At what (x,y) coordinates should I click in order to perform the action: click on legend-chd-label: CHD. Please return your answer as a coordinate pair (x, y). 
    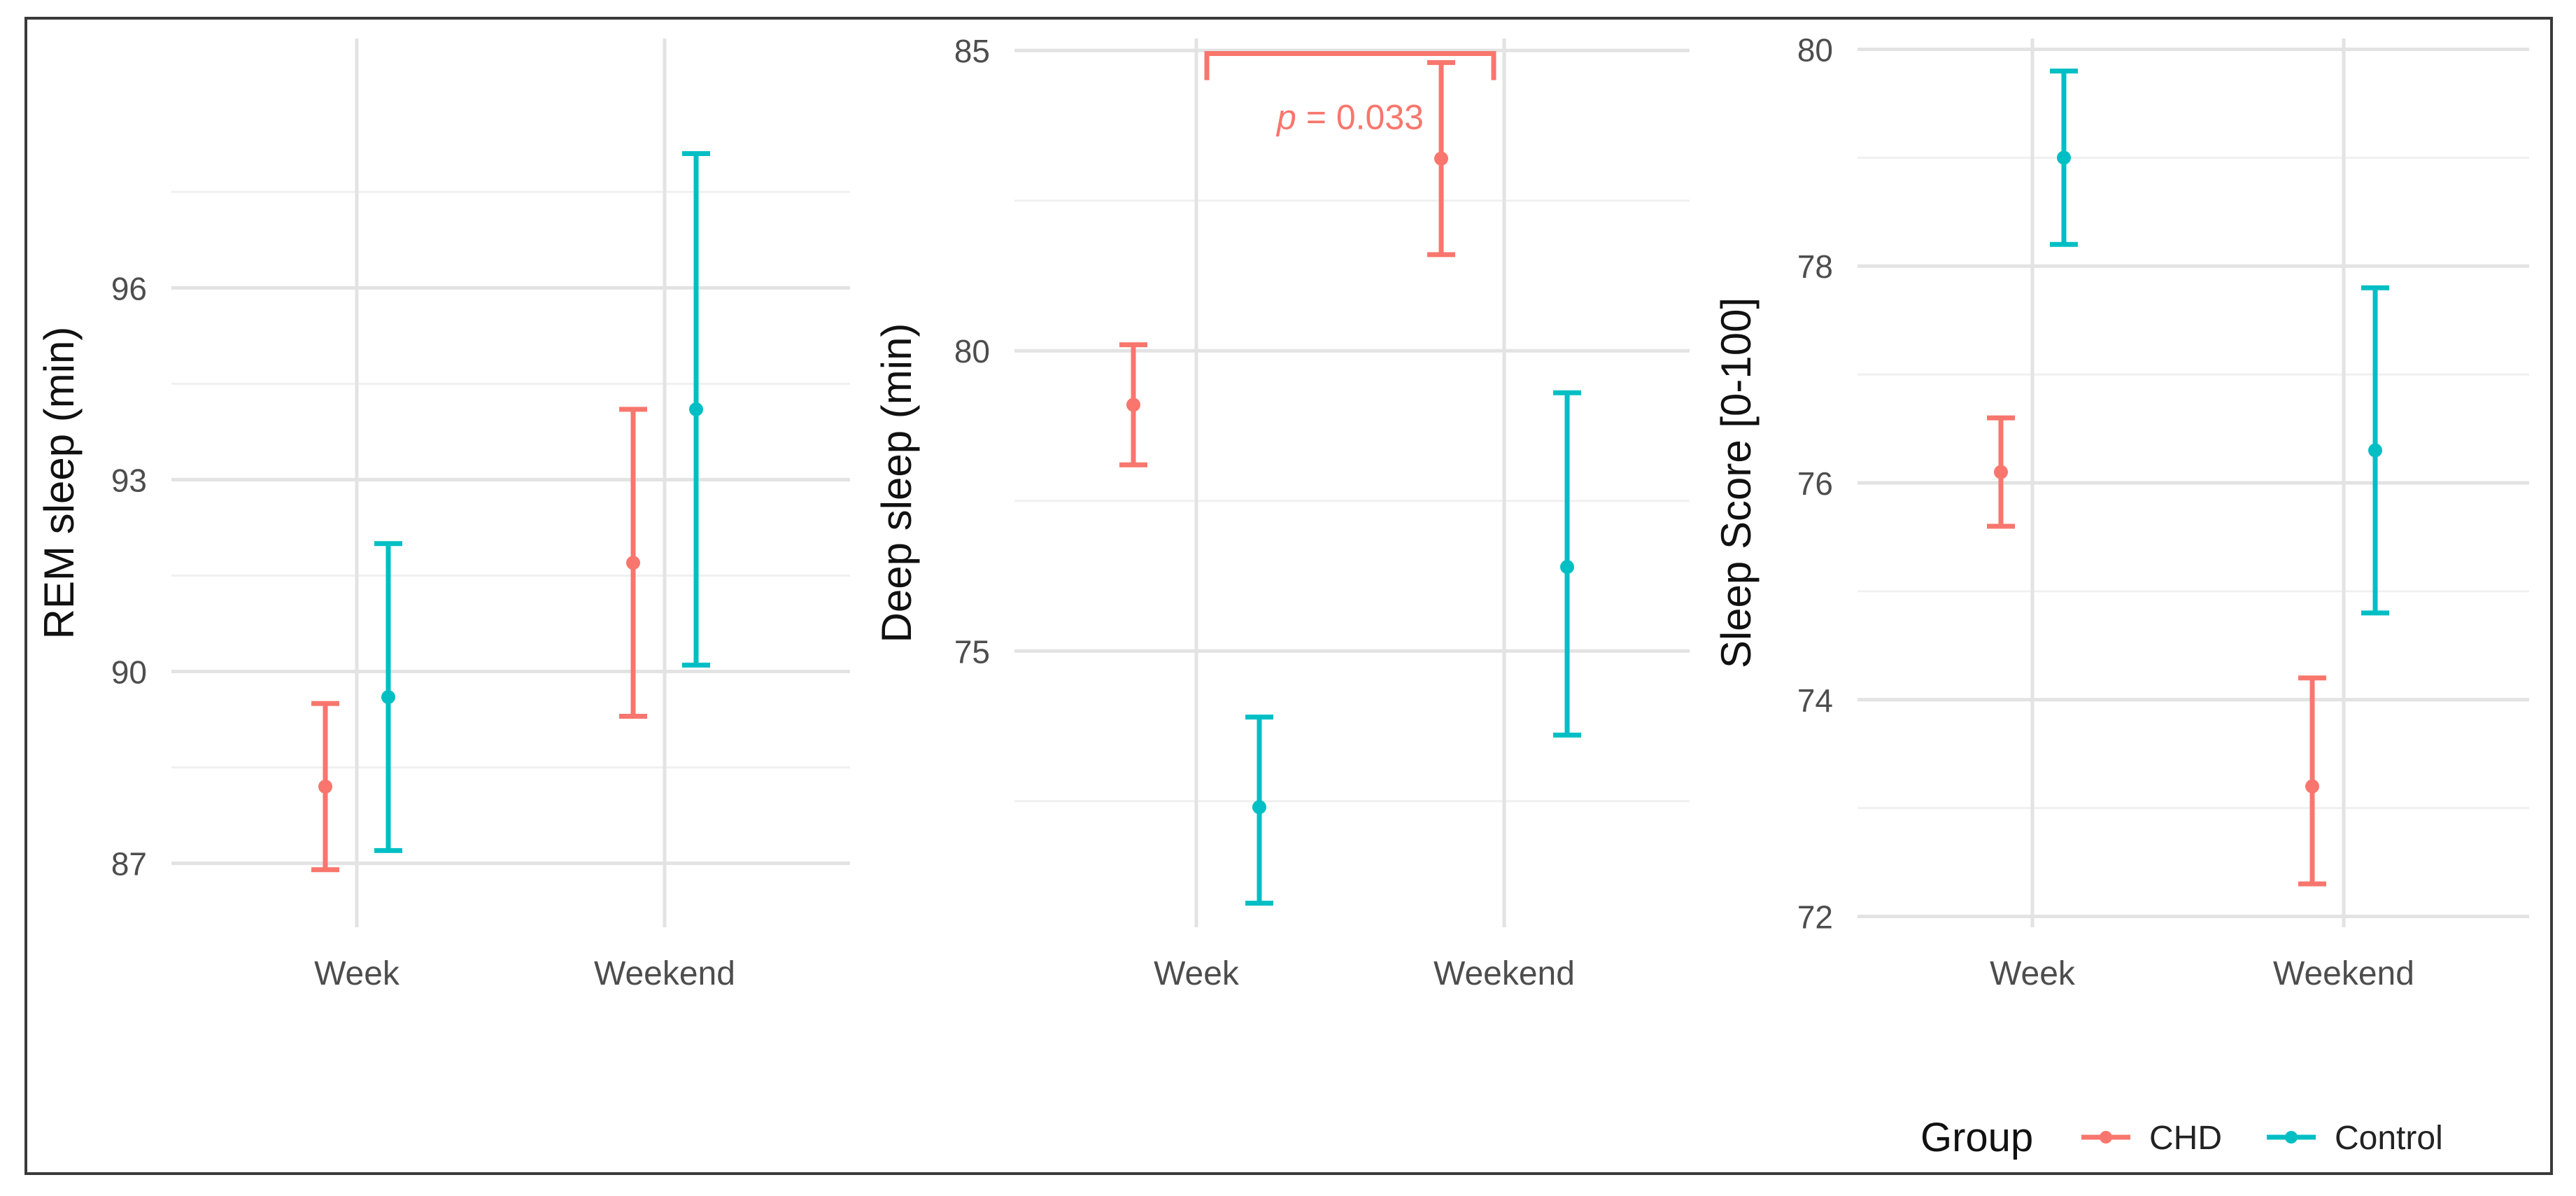
    Looking at the image, I should click on (2185, 1138).